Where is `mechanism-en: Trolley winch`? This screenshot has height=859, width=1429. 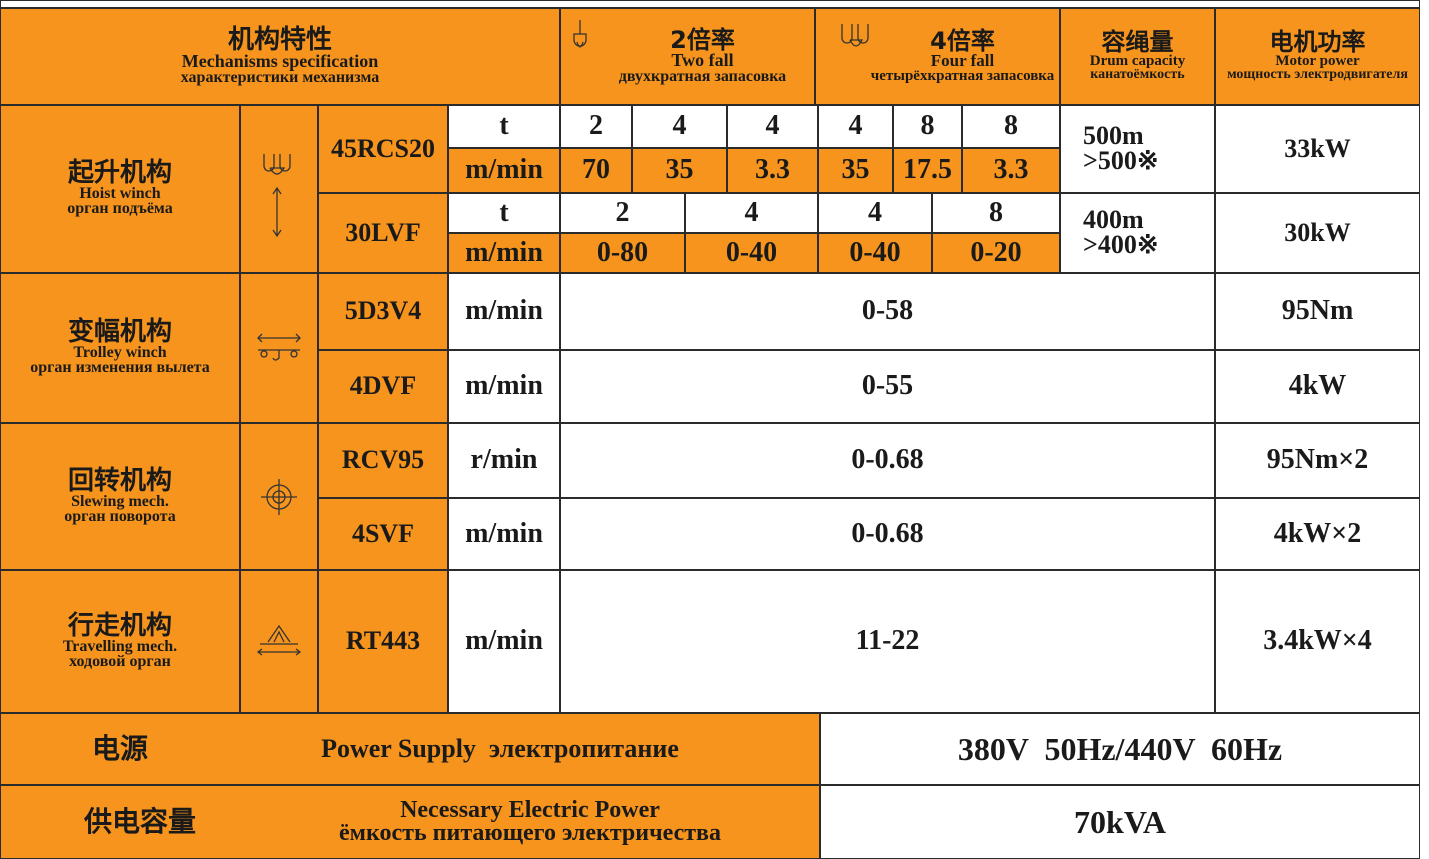
mechanism-en: Trolley winch is located at coordinates (120, 353).